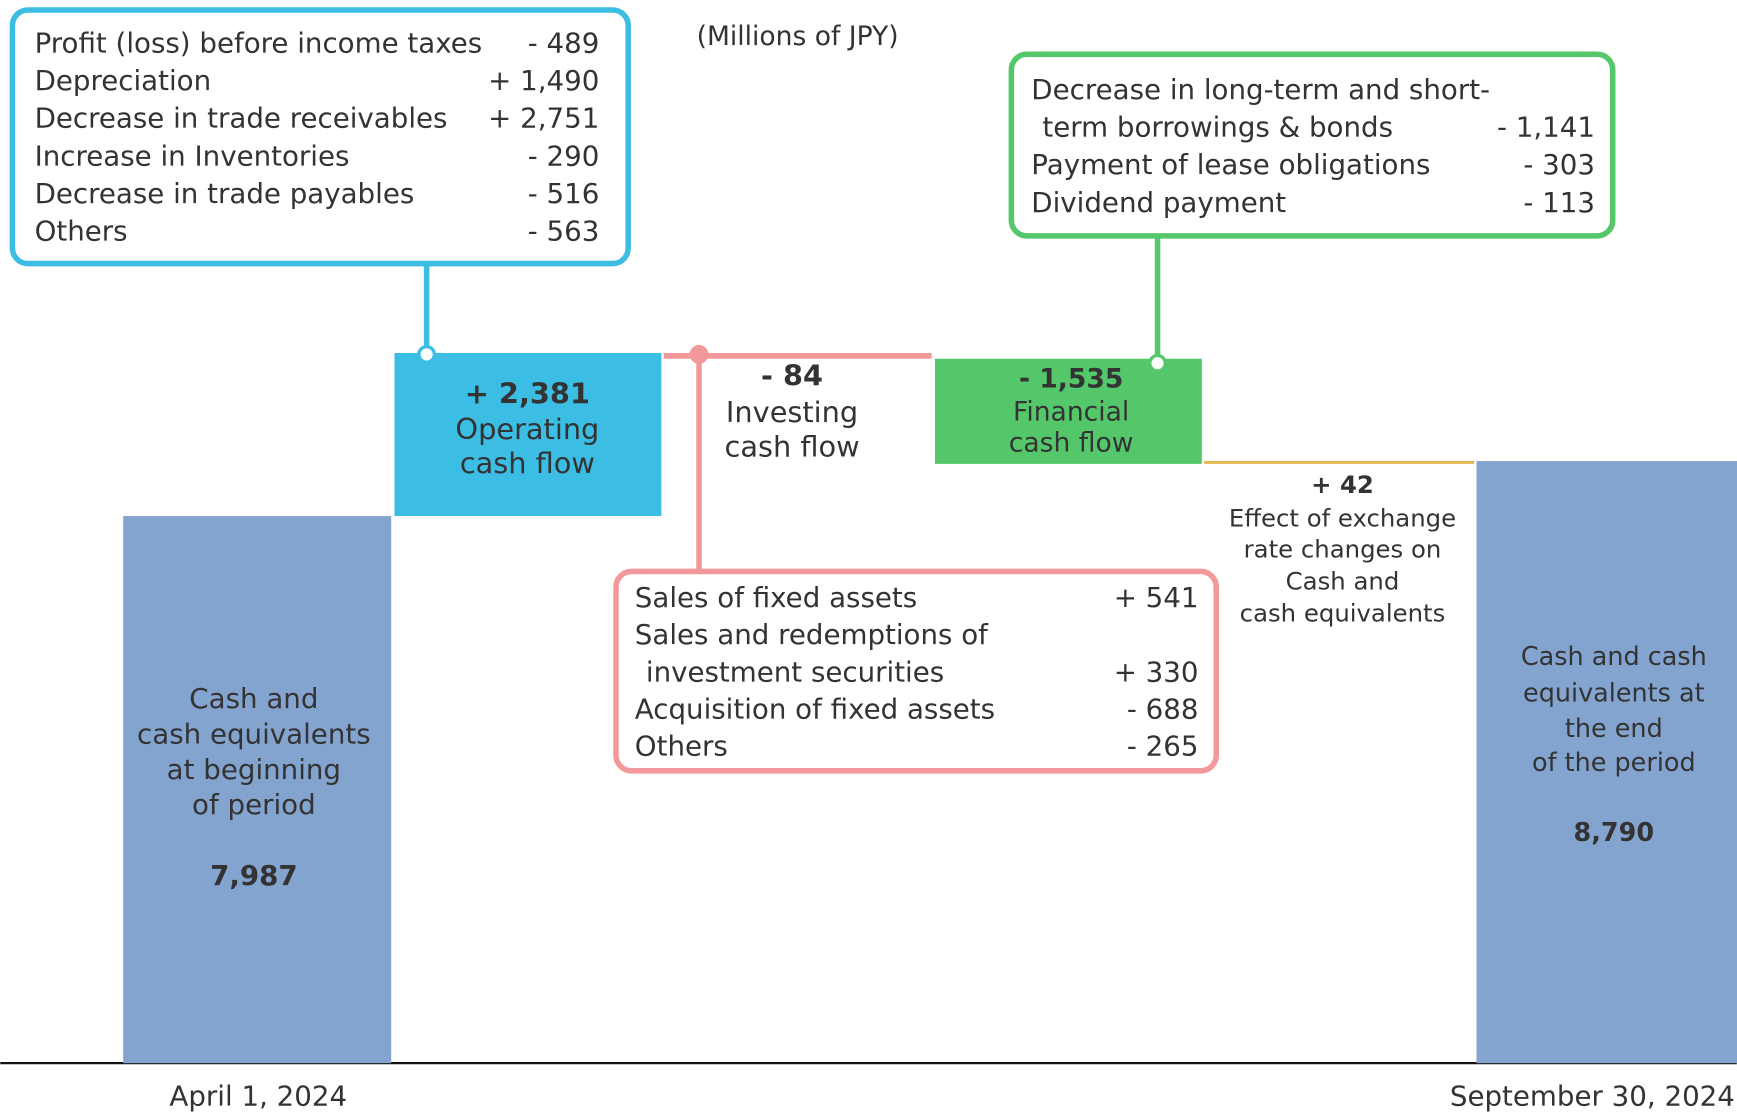 The image size is (1737, 1113). What do you see at coordinates (543, 118) in the screenshot?
I see `detail-value: + 2,751` at bounding box center [543, 118].